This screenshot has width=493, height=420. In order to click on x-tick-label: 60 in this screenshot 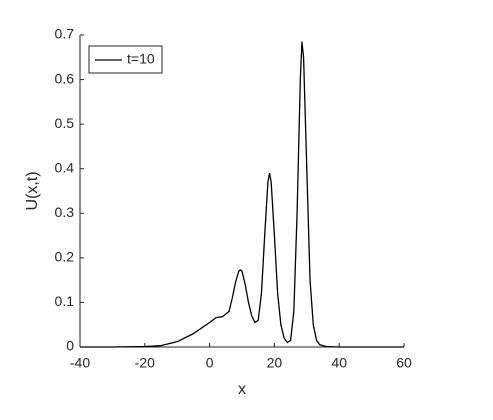, I will do `click(404, 363)`.